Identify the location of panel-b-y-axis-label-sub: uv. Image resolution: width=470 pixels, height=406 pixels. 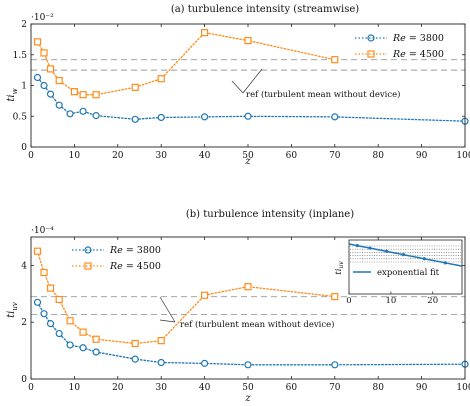
(15, 306).